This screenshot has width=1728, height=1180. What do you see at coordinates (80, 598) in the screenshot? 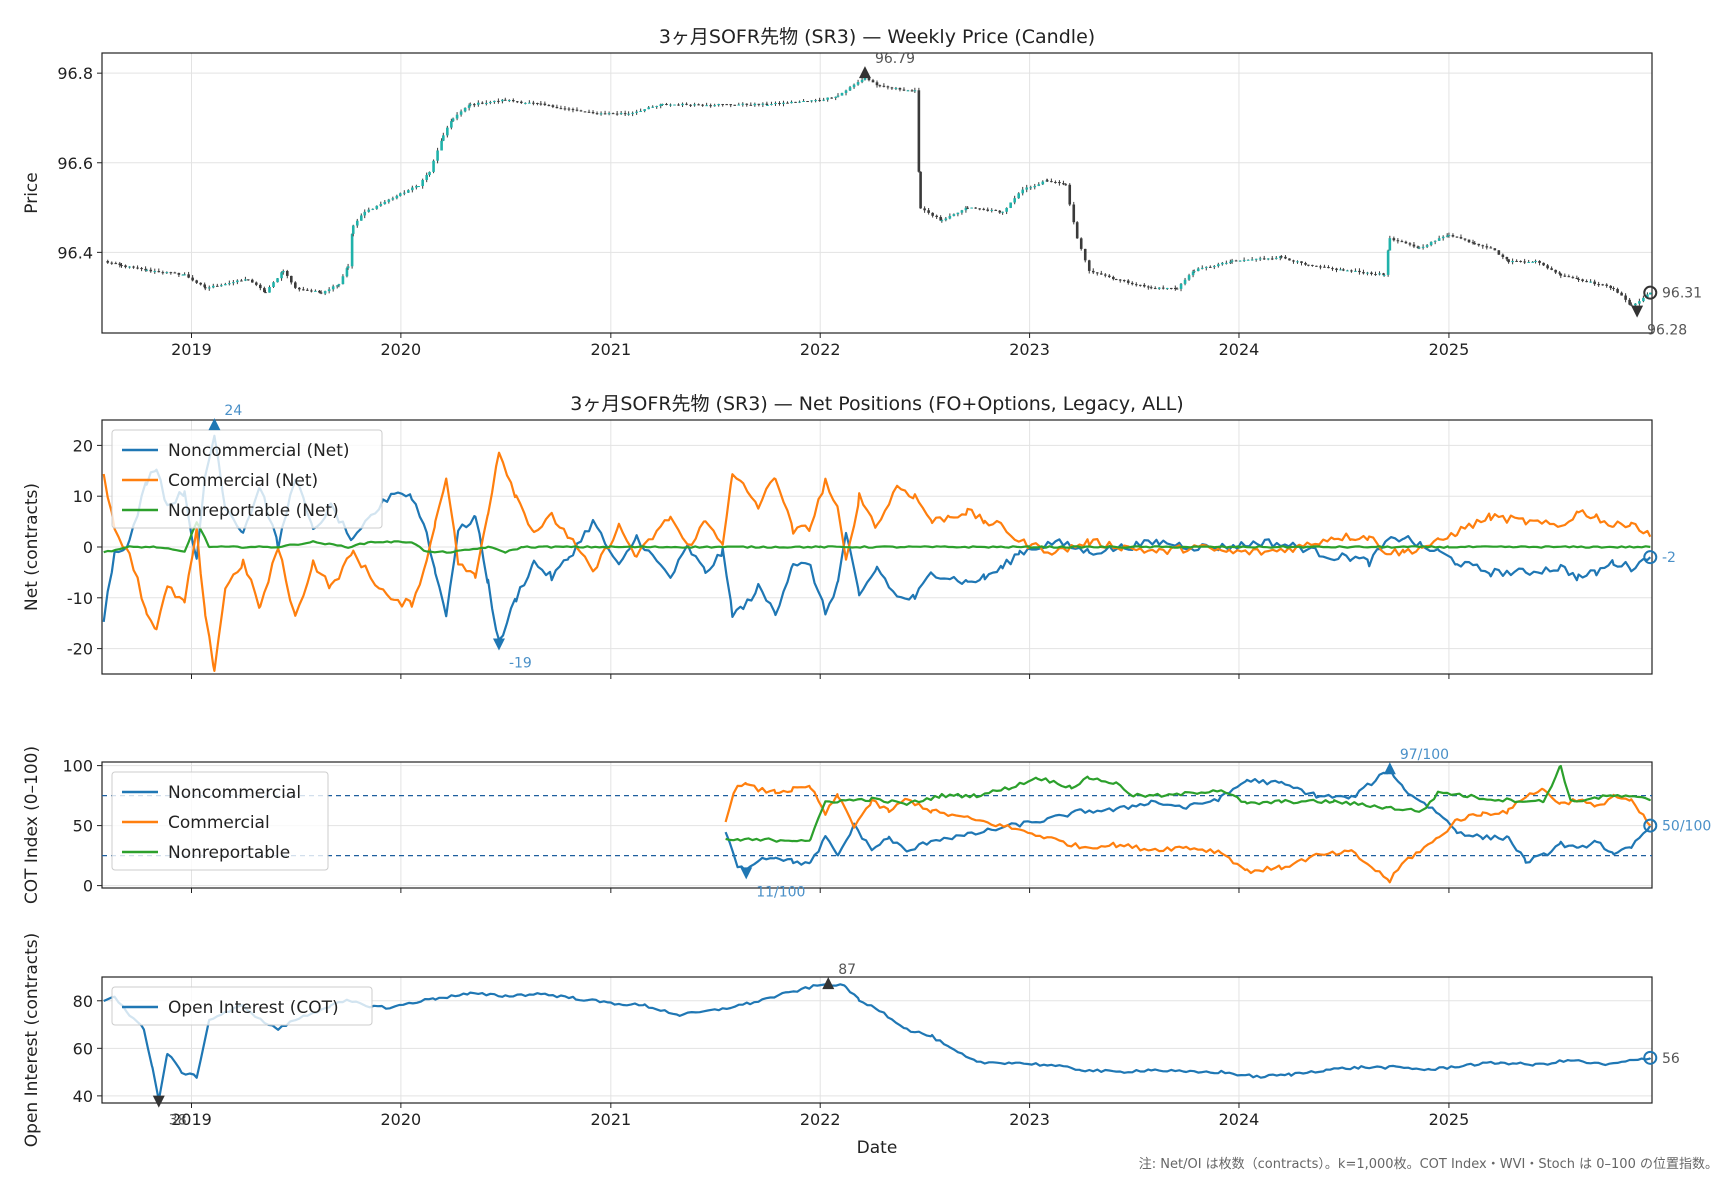
I see `y-tick-label: -10` at bounding box center [80, 598].